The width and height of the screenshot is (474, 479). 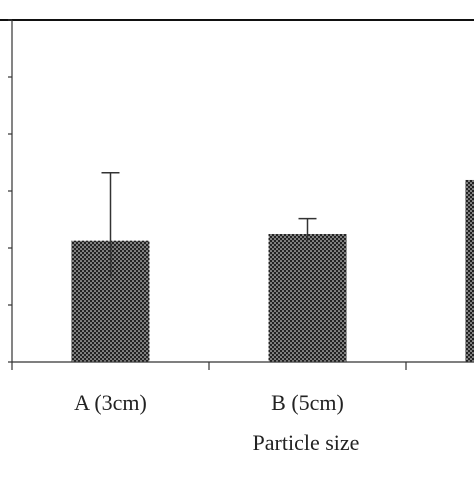 I want to click on bar-b, so click(x=308, y=298).